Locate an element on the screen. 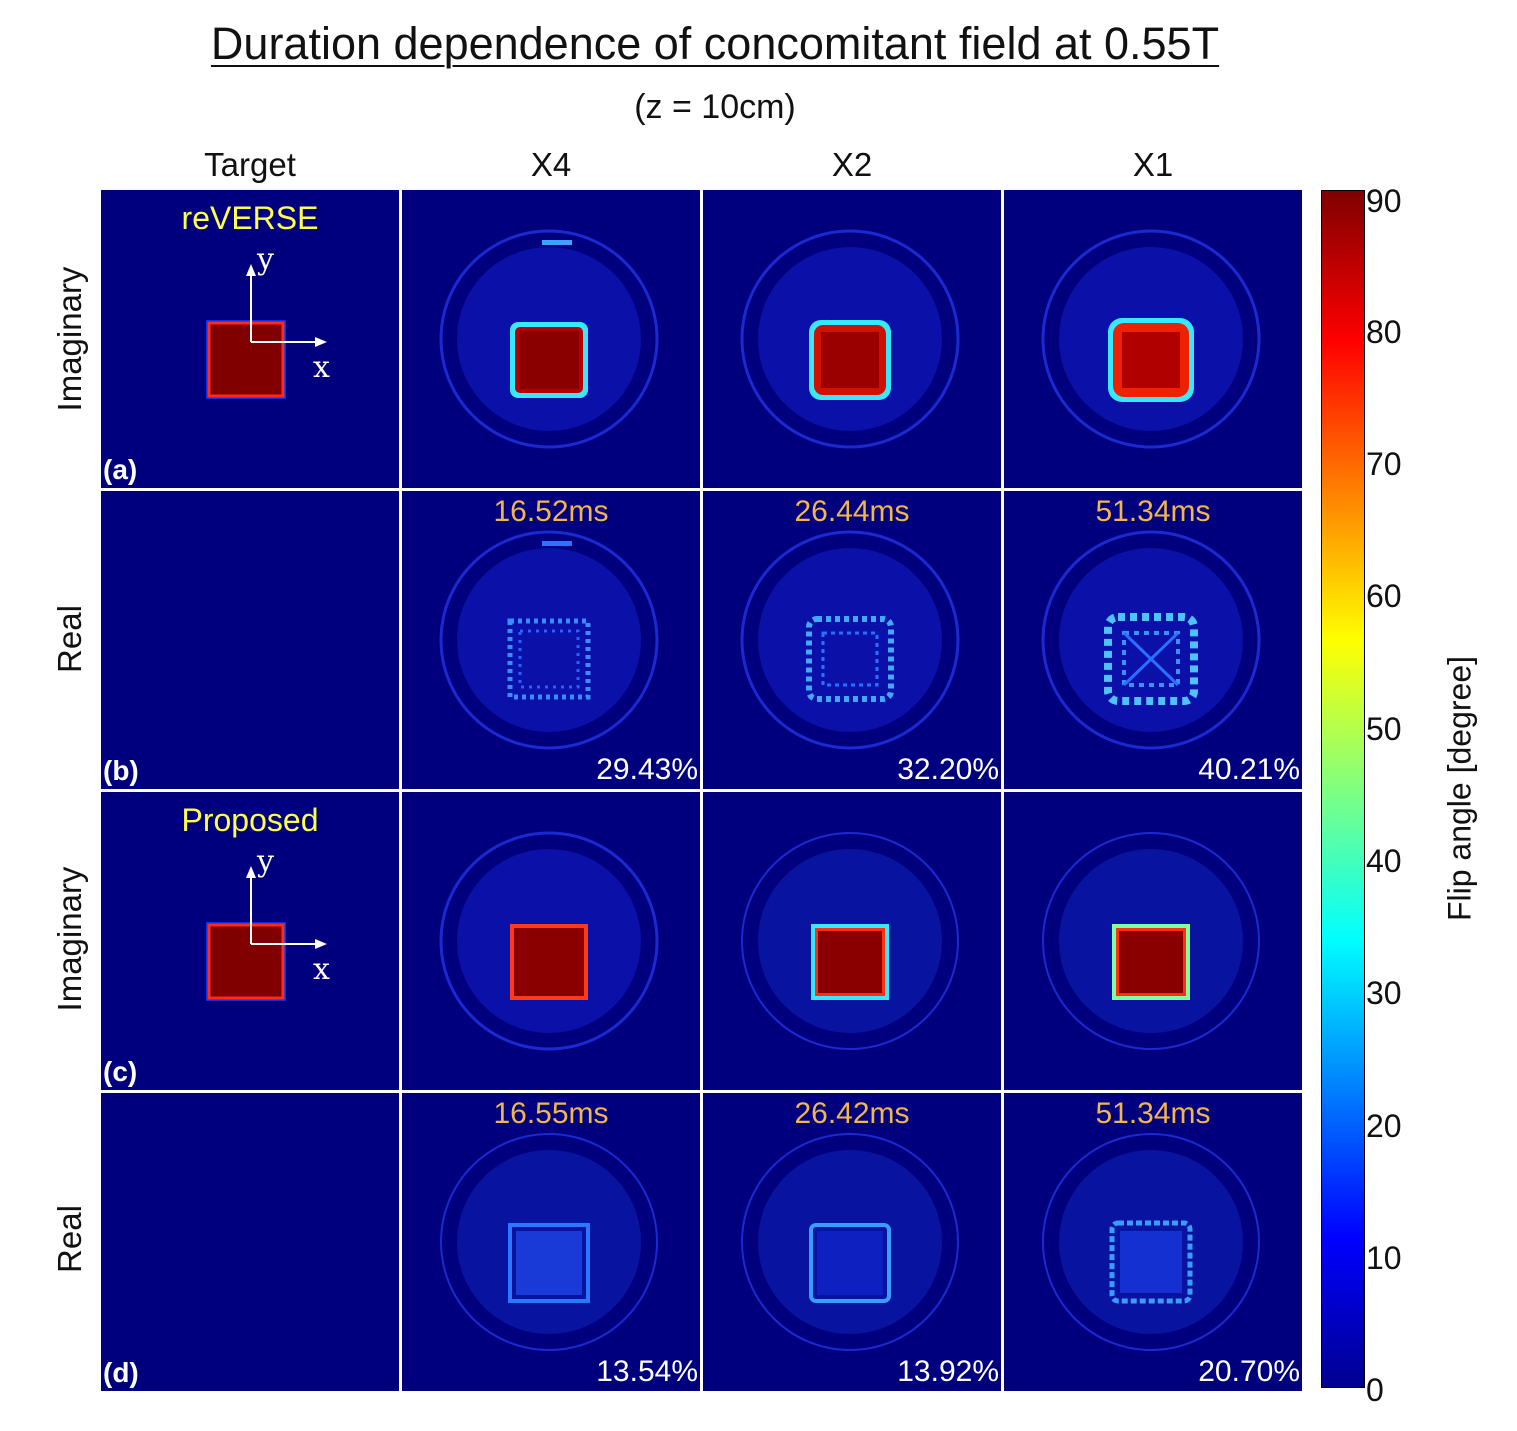 The width and height of the screenshot is (1517, 1431). colorbar is located at coordinates (1343, 789).